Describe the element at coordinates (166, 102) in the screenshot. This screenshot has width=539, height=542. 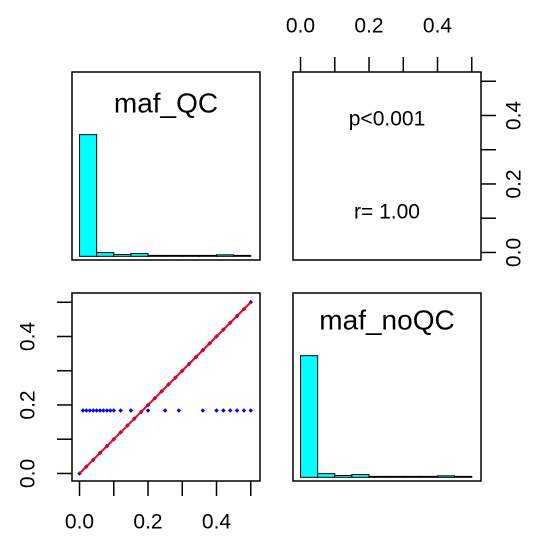
I see `variable-label: maf_QC` at that location.